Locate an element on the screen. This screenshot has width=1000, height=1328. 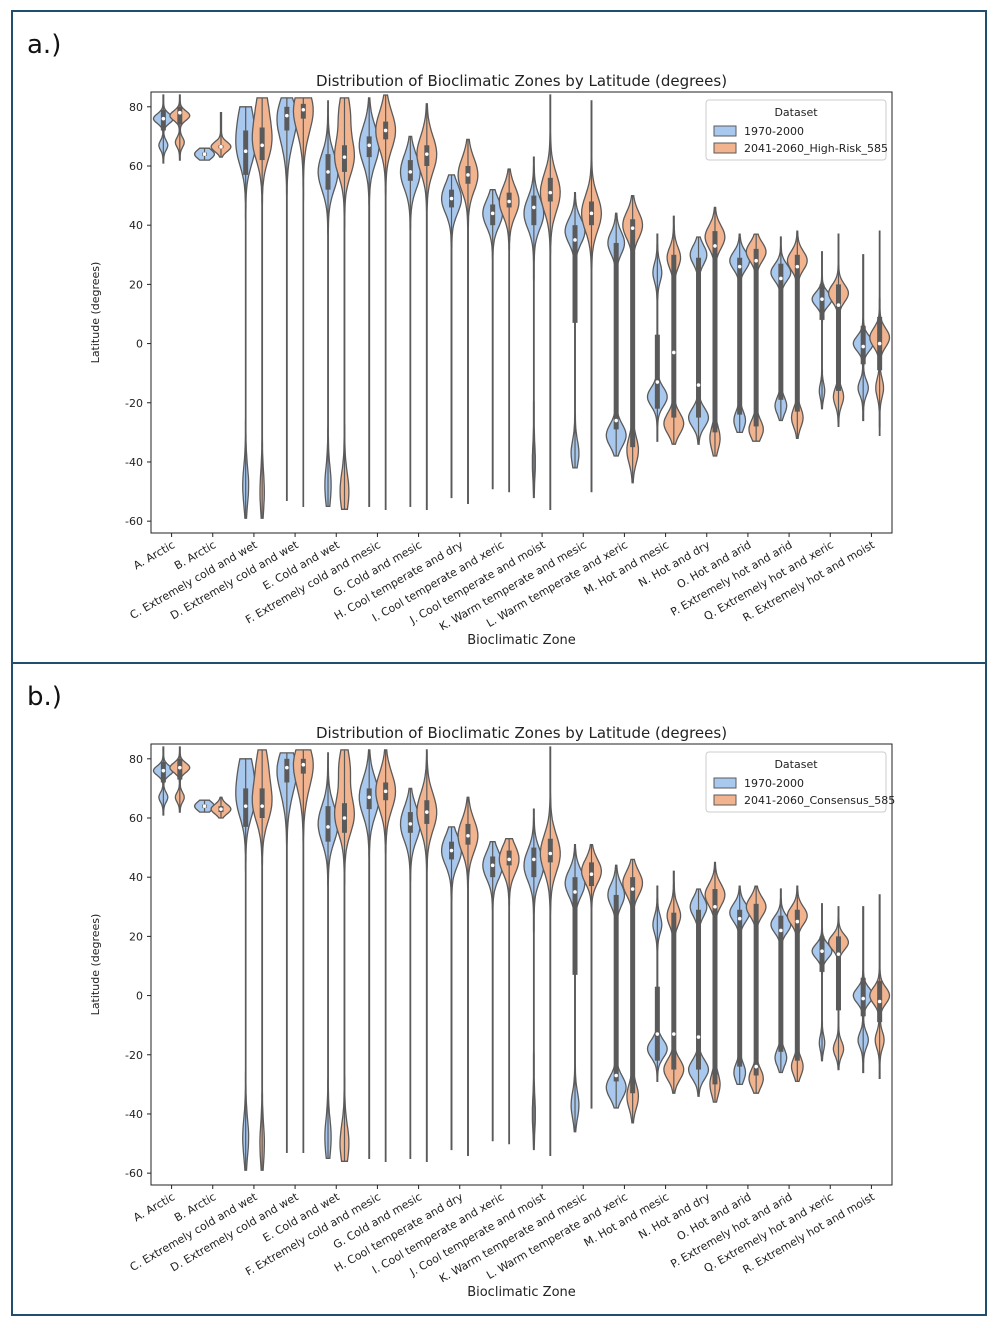
legend-entry: 2041-2060_Consensus_585 is located at coordinates (819, 800).